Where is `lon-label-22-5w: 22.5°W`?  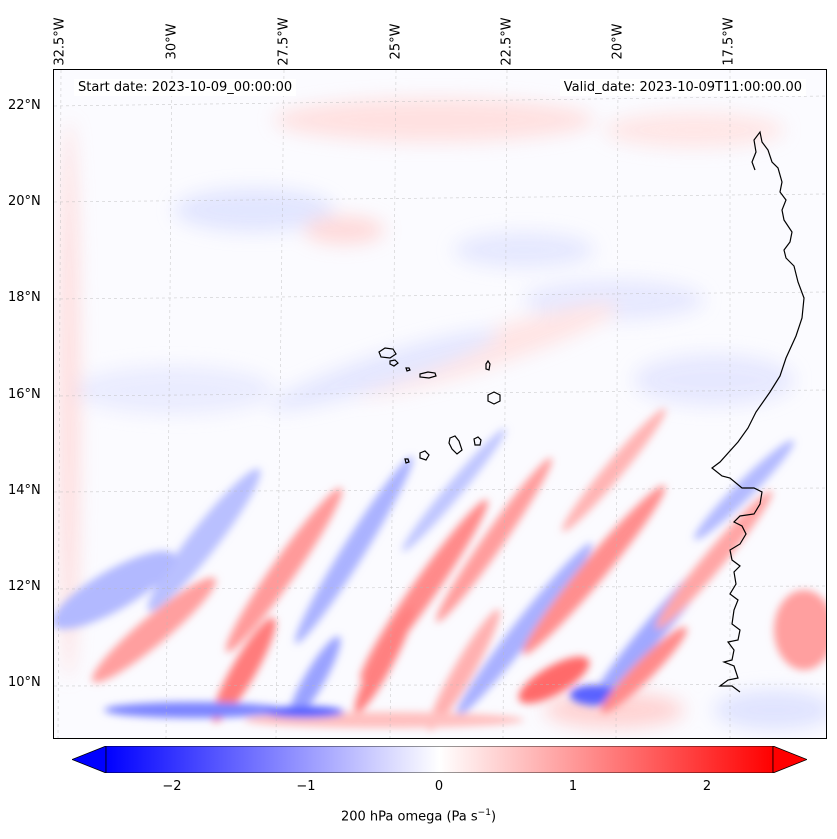 lon-label-22-5w: 22.5°W is located at coordinates (507, 41).